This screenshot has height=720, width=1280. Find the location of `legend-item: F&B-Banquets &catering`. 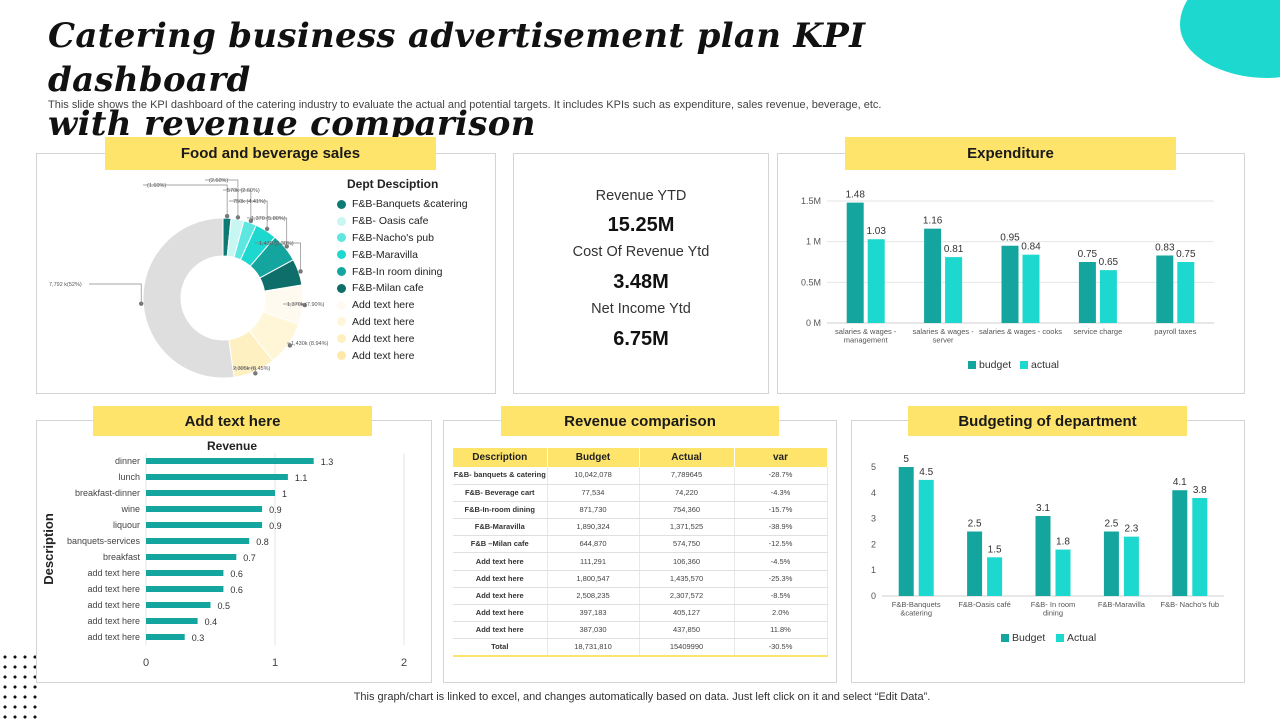

legend-item: F&B-Banquets &catering is located at coordinates (412, 204).